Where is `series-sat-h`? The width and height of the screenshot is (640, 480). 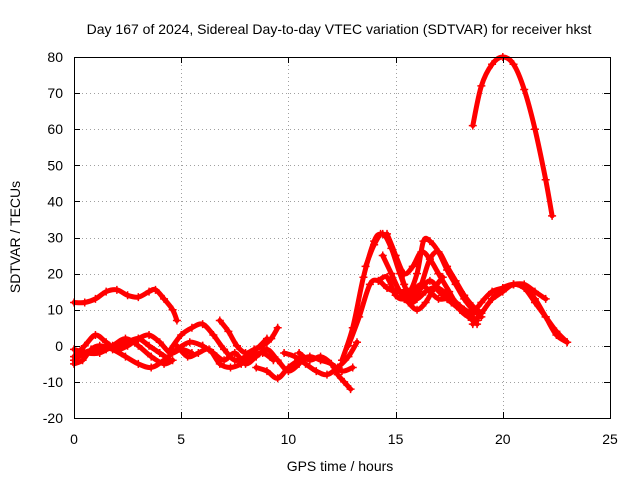
series-sat-h is located at coordinates (248, 337).